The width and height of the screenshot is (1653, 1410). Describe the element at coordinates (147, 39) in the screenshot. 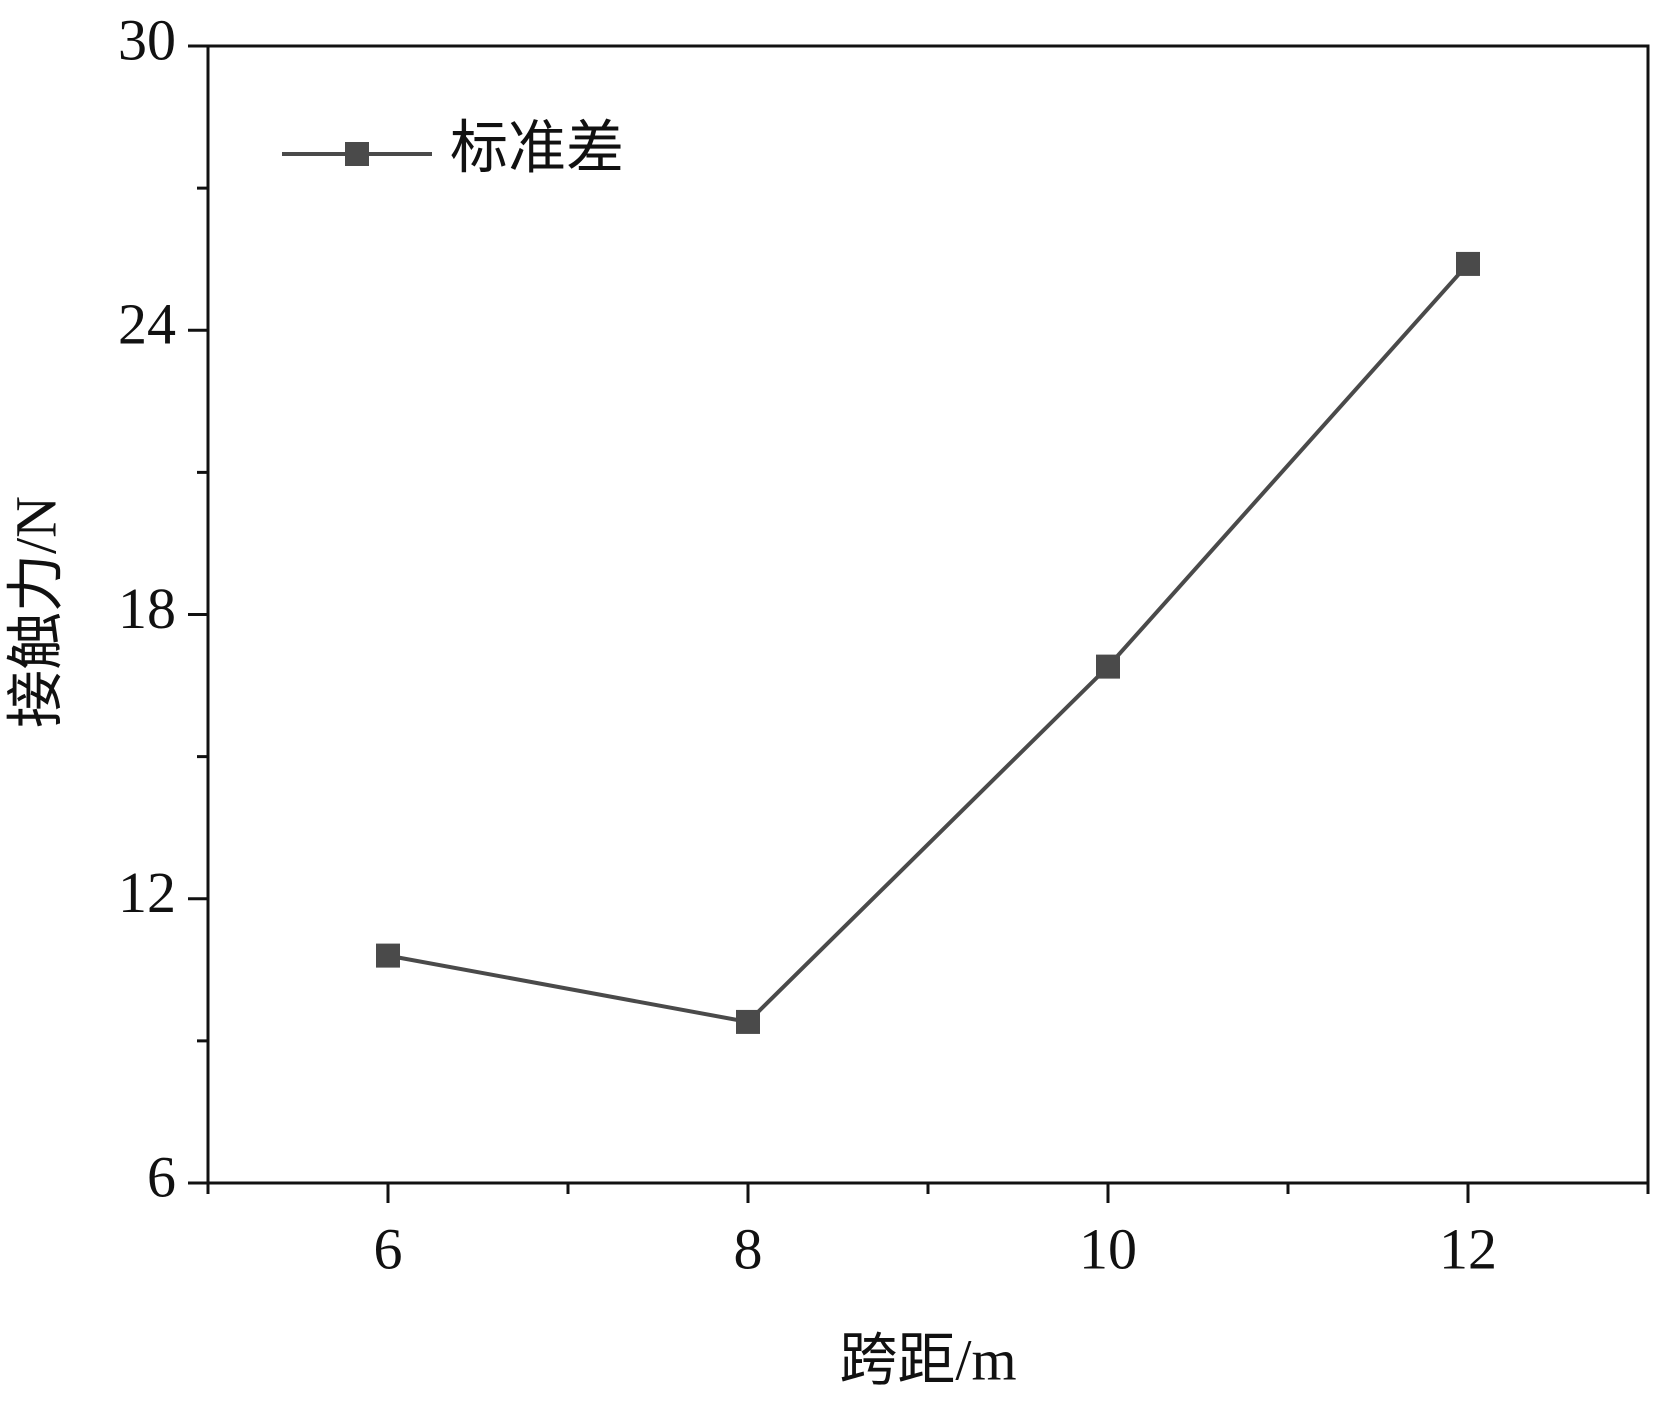

I see `y-tick-label: 30` at that location.